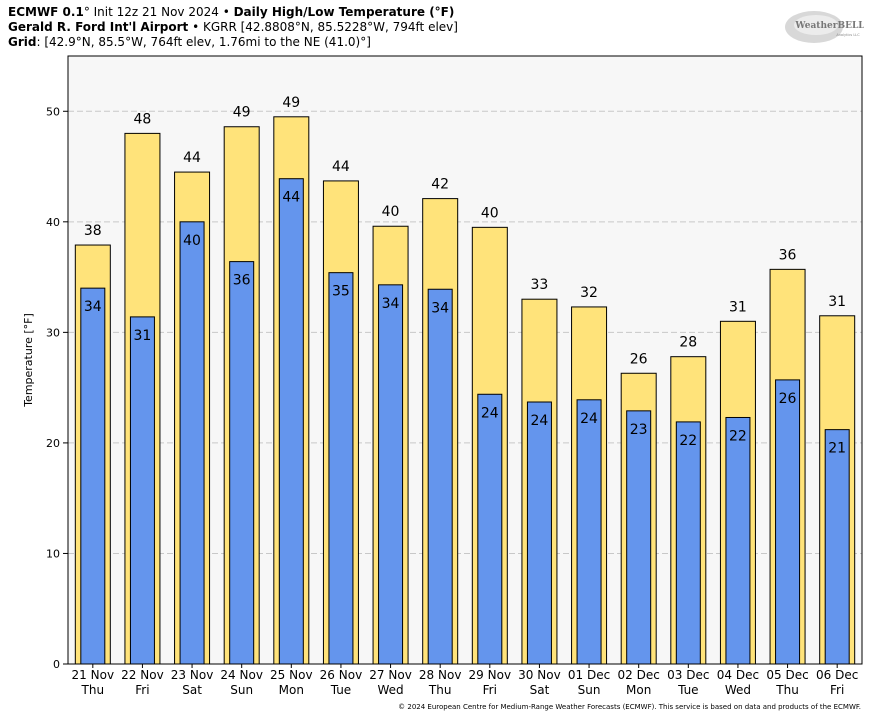 The width and height of the screenshot is (877, 720). I want to click on logo-text: WeatherBELL, so click(829, 26).